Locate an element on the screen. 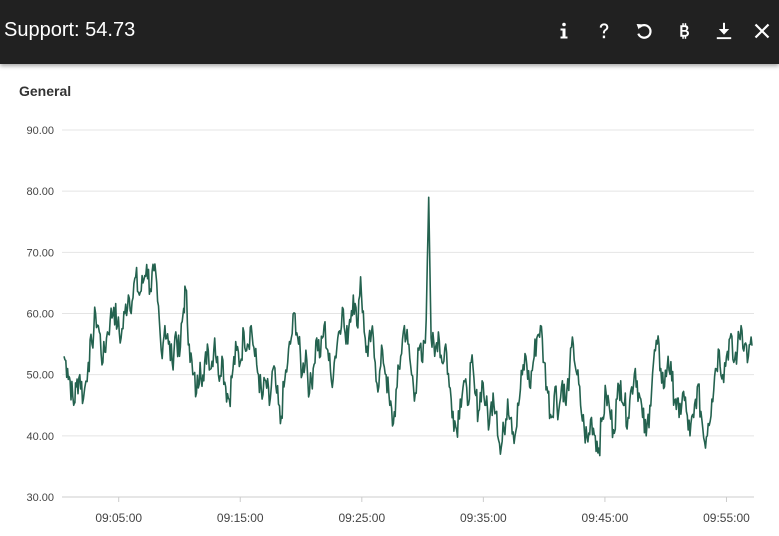  y-tick-label: 90.00 is located at coordinates (40, 131).